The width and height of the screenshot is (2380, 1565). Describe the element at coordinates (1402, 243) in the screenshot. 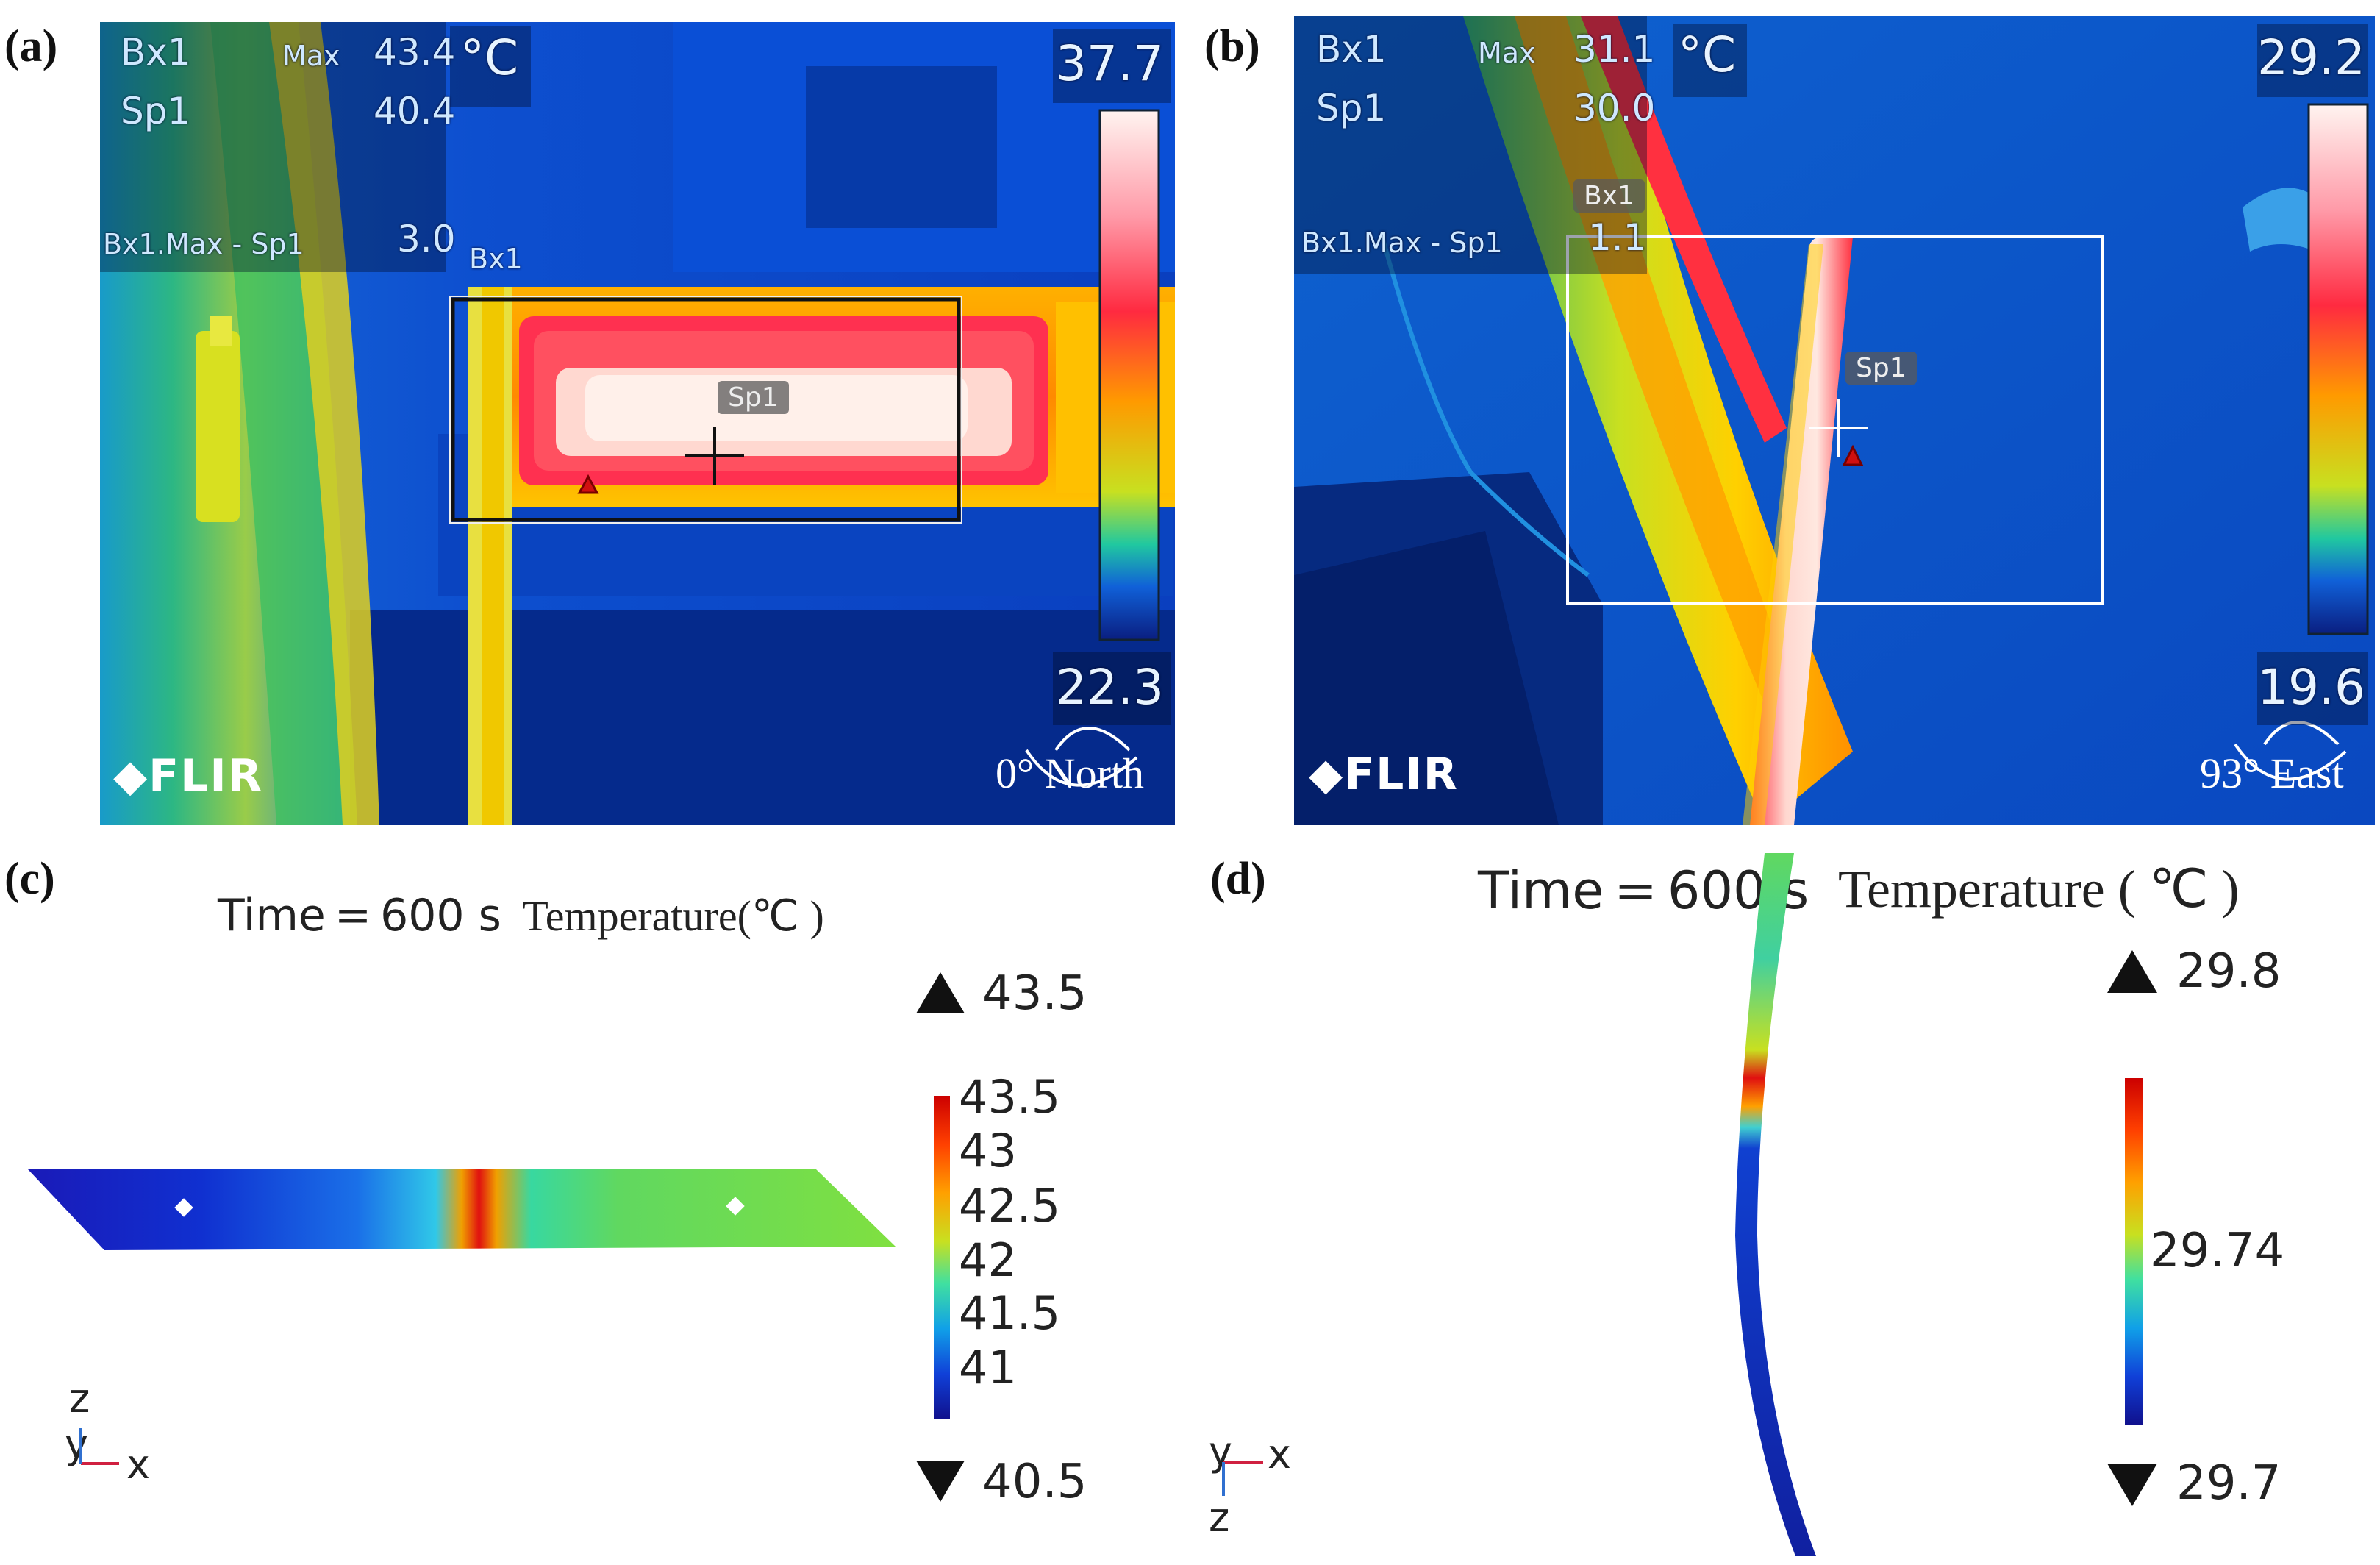

I see `panel-b-diff-label: Bx1.Max - Sp1` at that location.